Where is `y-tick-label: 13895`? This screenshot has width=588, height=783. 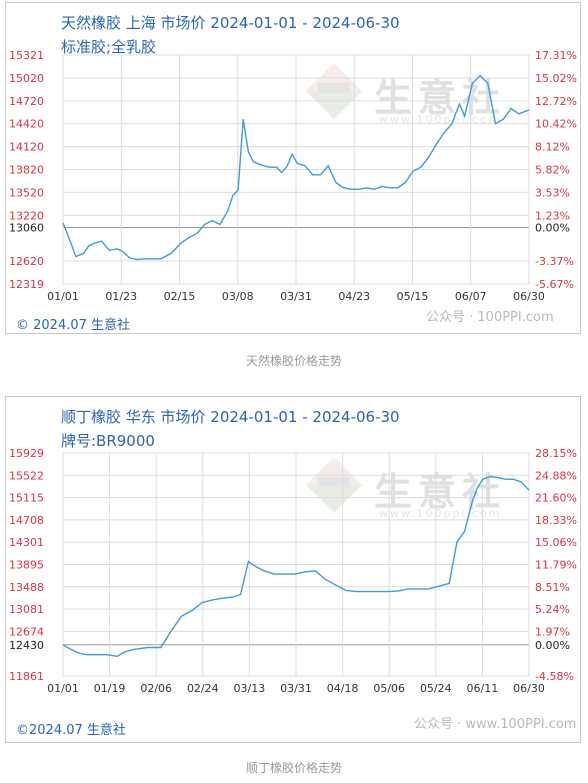 y-tick-label: 13895 is located at coordinates (26, 565).